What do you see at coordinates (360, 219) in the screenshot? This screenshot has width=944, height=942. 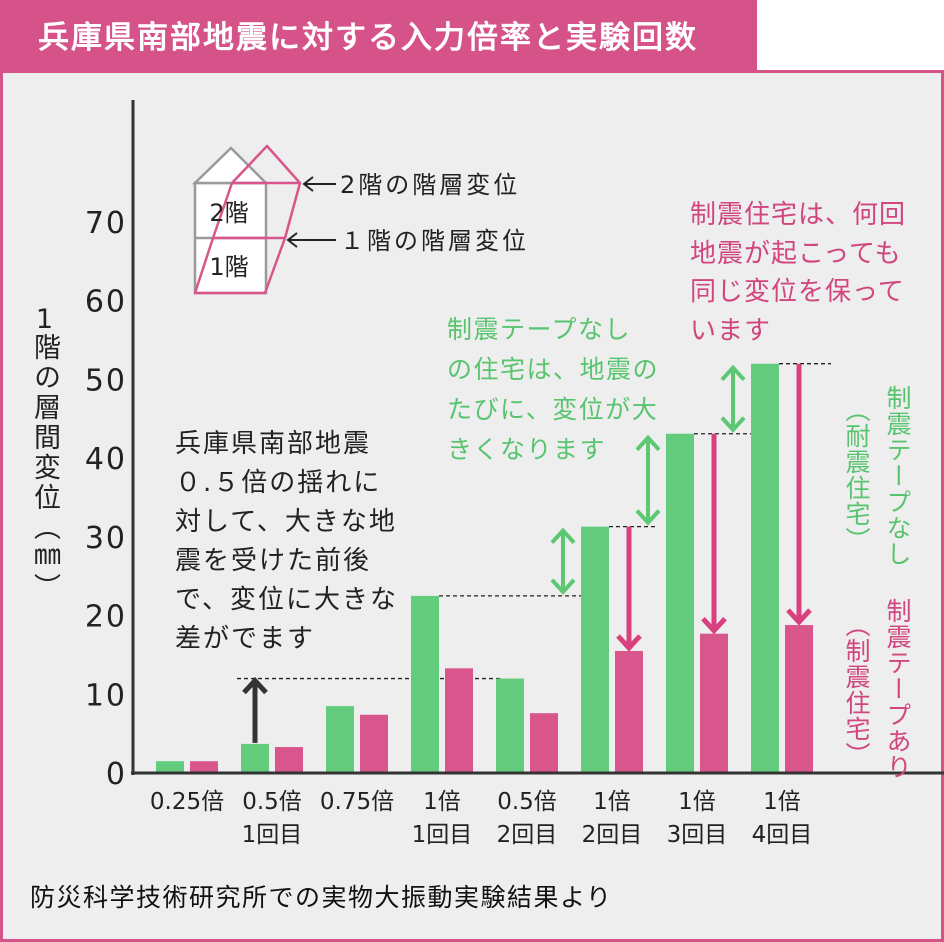 I see `building-drift-diagram: 2階 1階 2階の階層変位 １階の階層変位` at bounding box center [360, 219].